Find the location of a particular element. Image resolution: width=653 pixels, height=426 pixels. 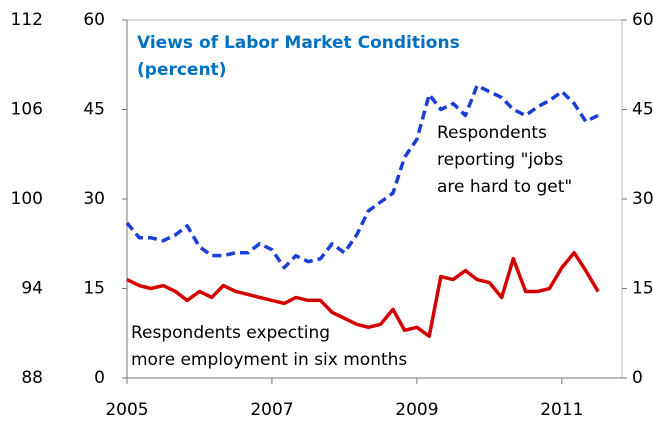

y-tick-label: 15 is located at coordinates (94, 289).